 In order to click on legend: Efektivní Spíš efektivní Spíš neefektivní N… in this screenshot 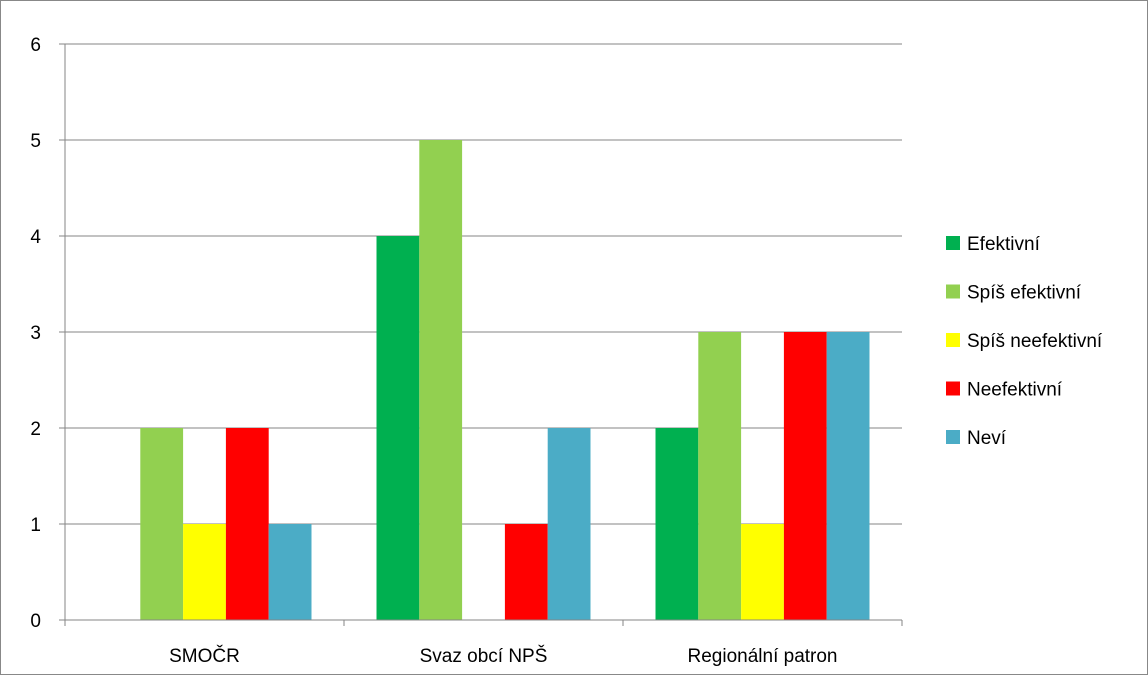, I will do `click(1024, 341)`.